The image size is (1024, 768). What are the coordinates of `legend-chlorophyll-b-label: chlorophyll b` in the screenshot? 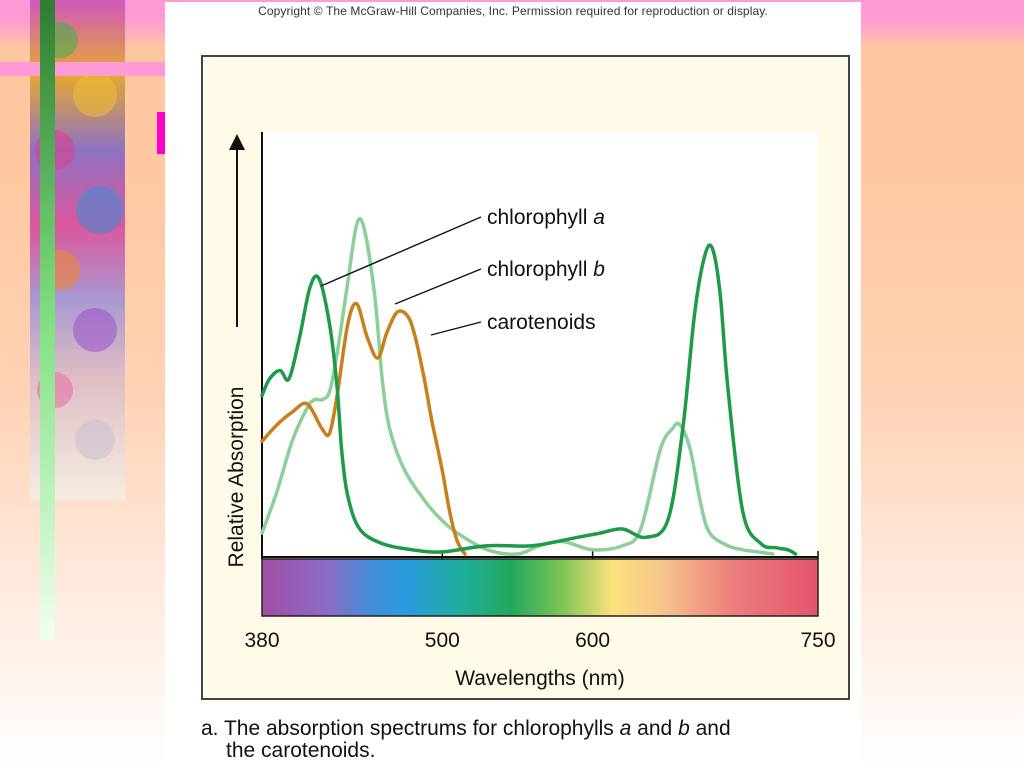 It's located at (546, 269).